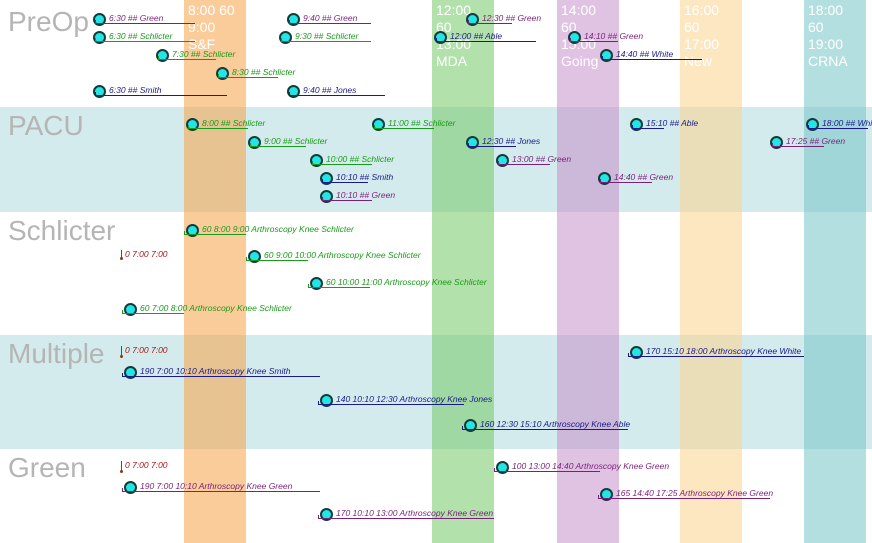 The image size is (872, 543). I want to click on event-label: 18:00 ## White, so click(847, 123).